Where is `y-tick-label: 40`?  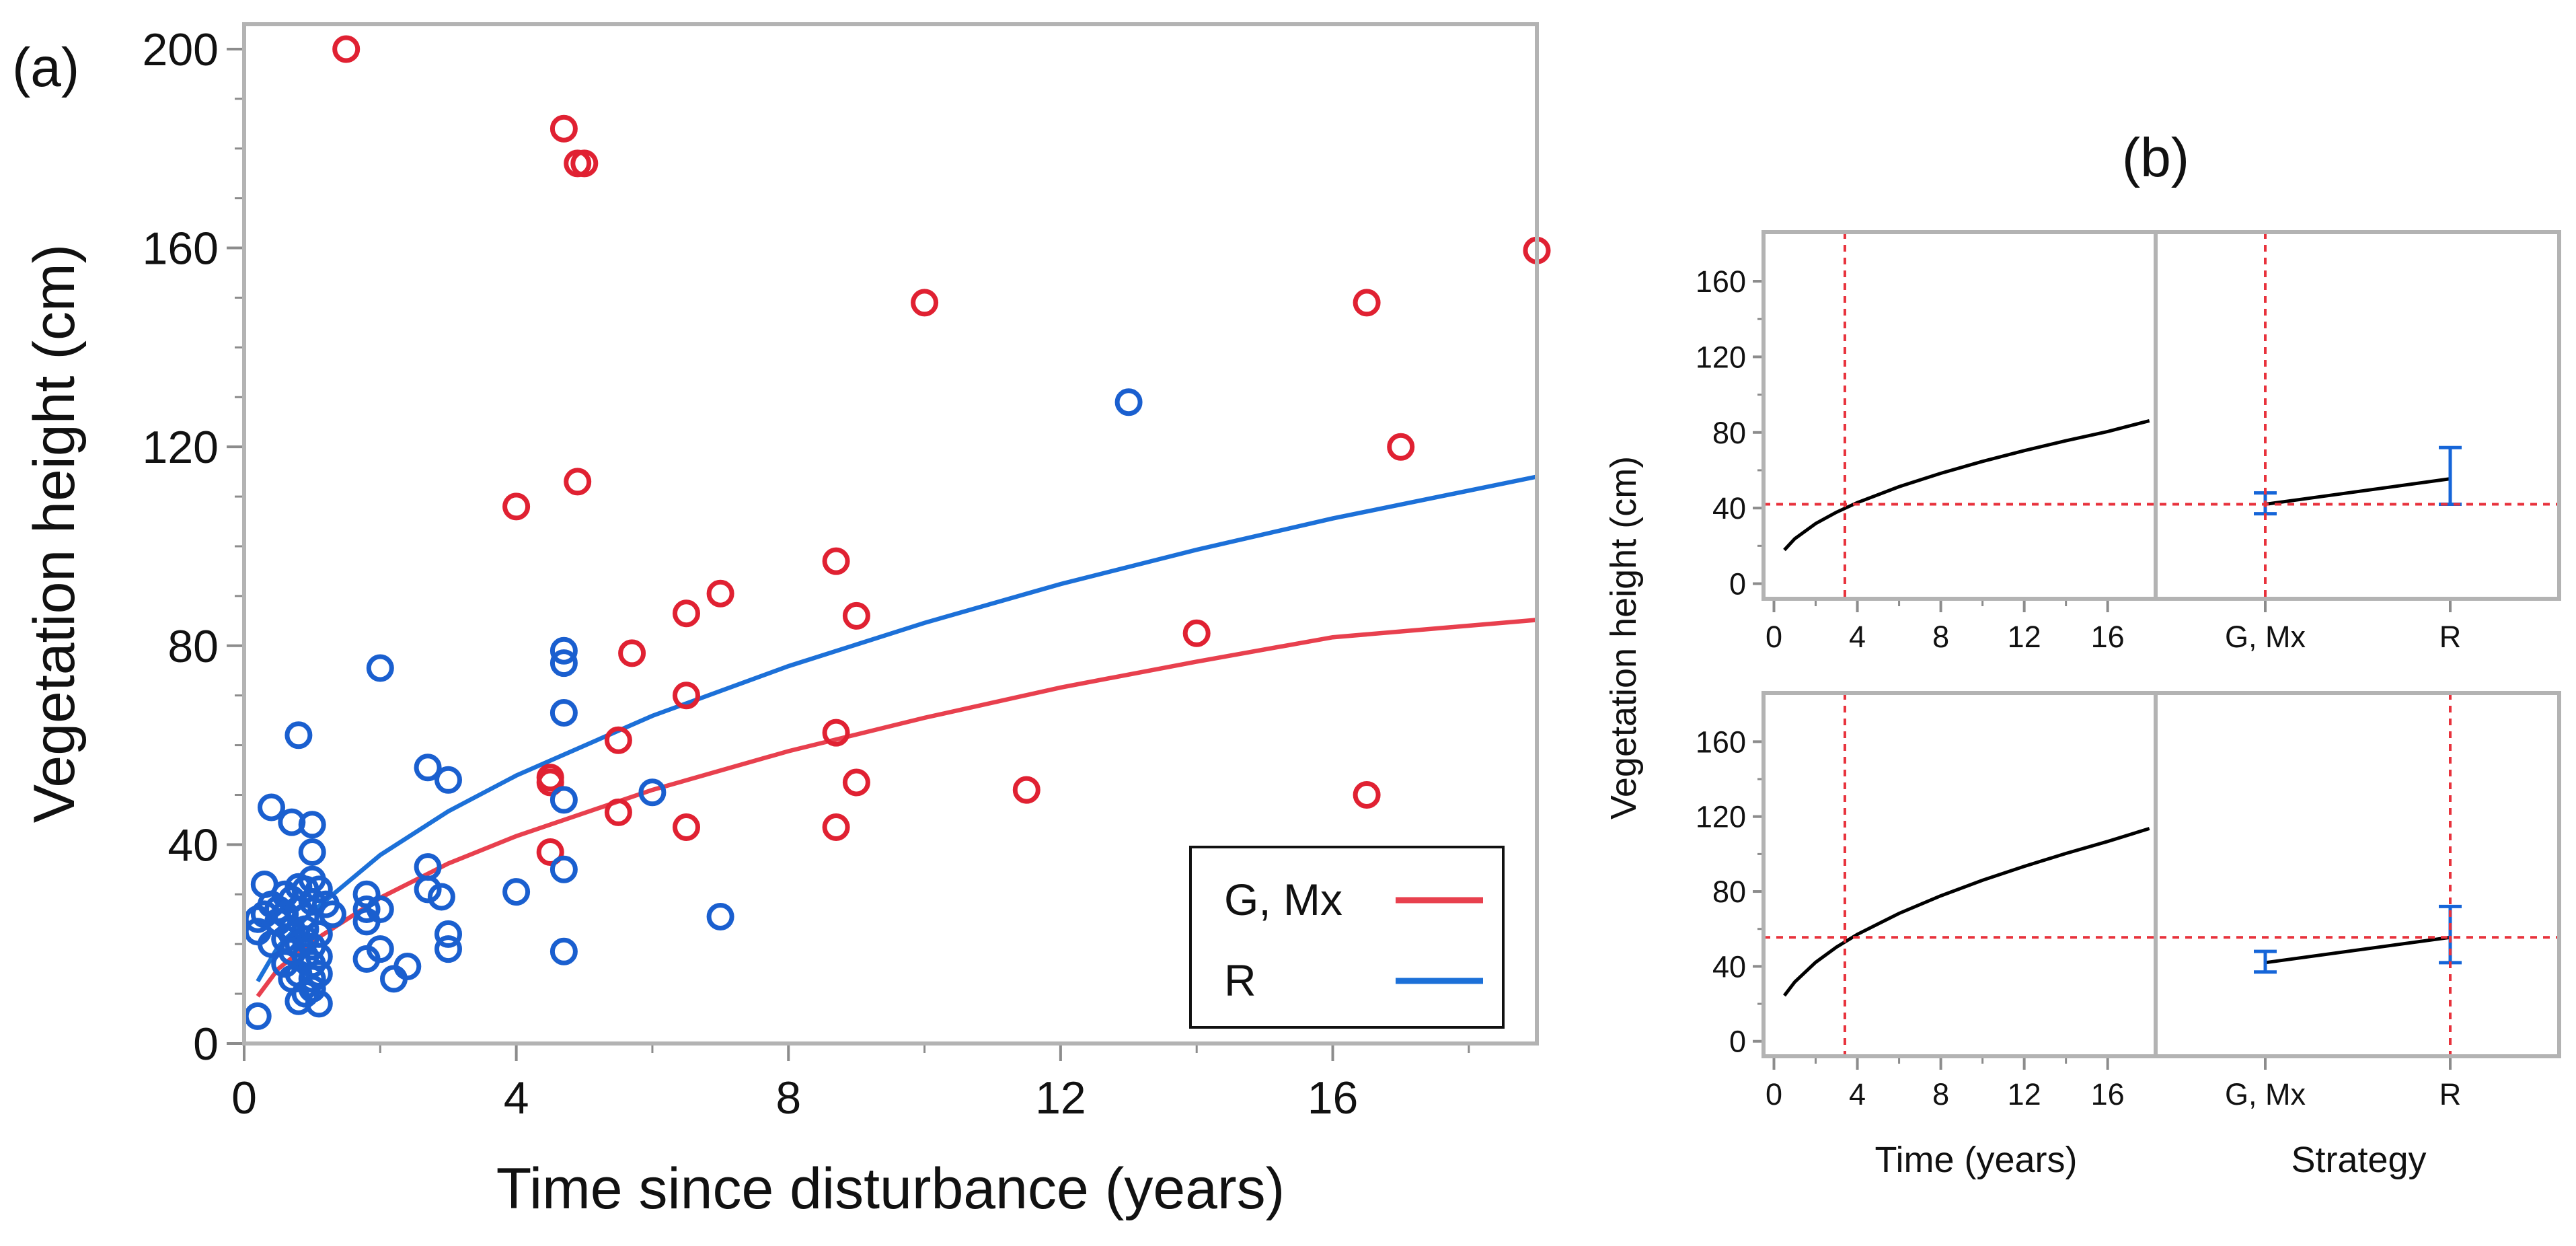
y-tick-label: 40 is located at coordinates (193, 845).